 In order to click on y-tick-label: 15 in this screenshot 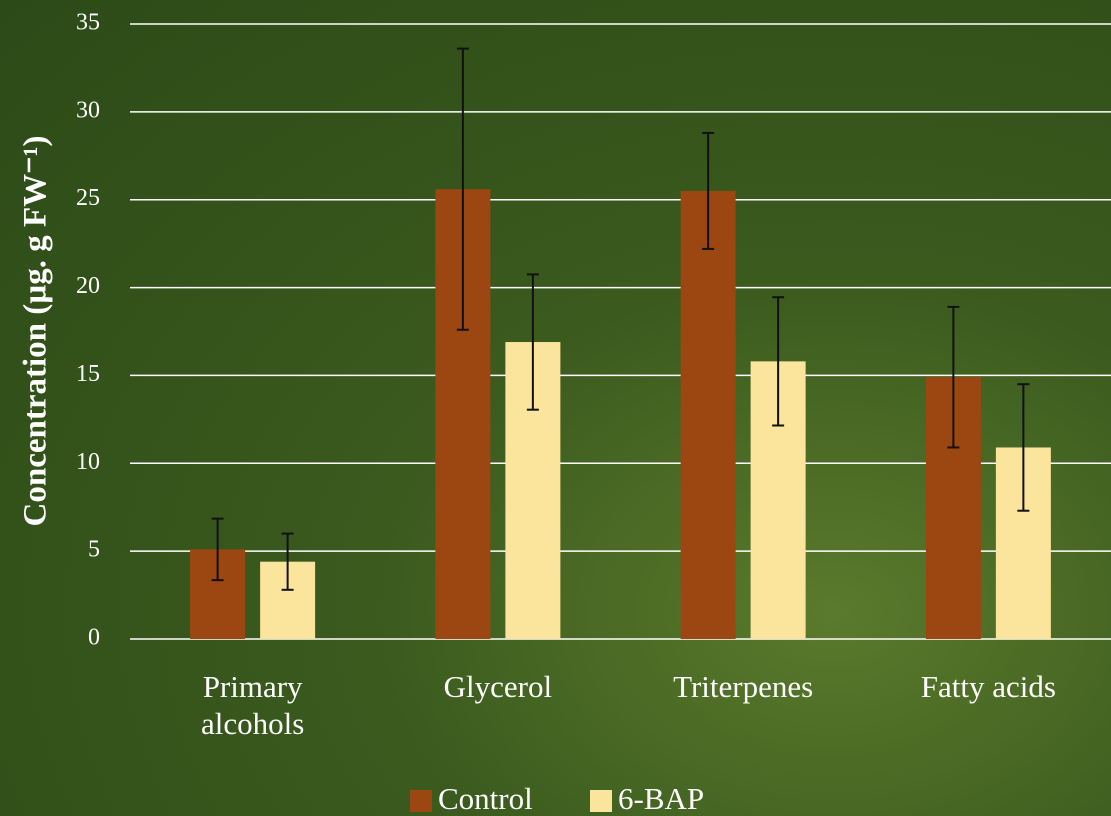, I will do `click(88, 374)`.